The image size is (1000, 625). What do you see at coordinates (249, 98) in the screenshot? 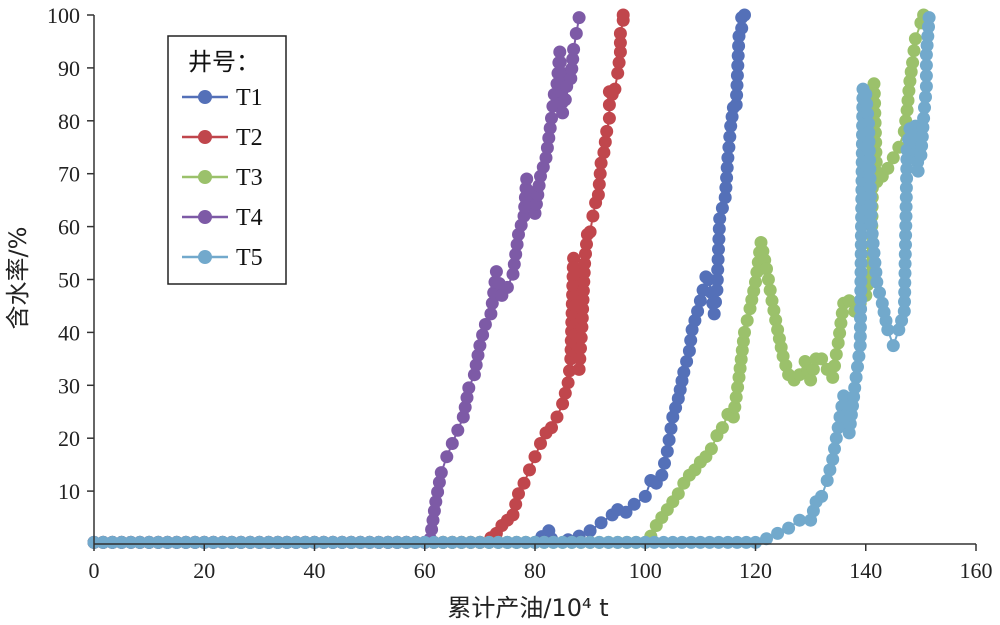
I see `legend-label: T1` at bounding box center [249, 98].